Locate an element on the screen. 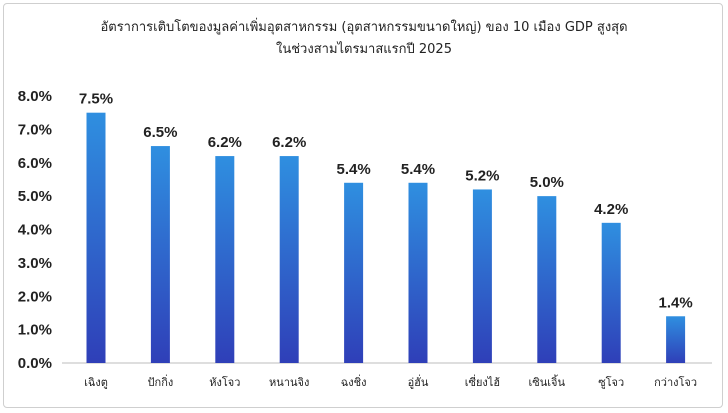  y-tick-label: 5.0% is located at coordinates (35, 196).